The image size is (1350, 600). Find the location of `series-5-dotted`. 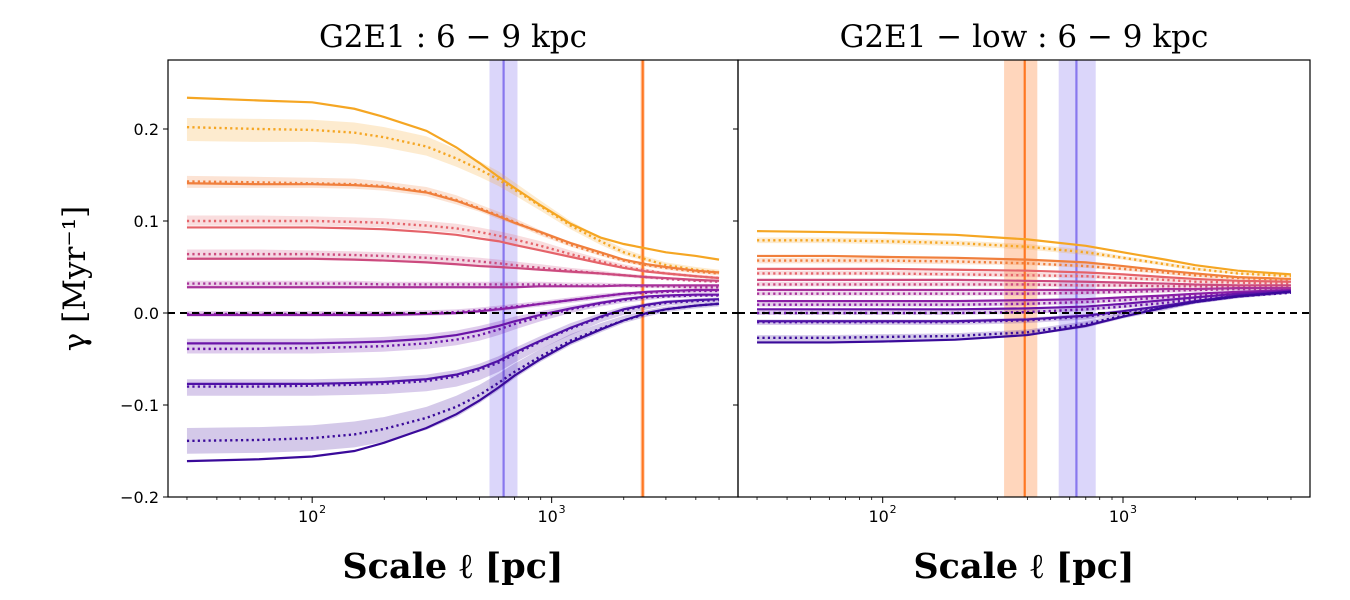

series-5-dotted is located at coordinates (453, 285).